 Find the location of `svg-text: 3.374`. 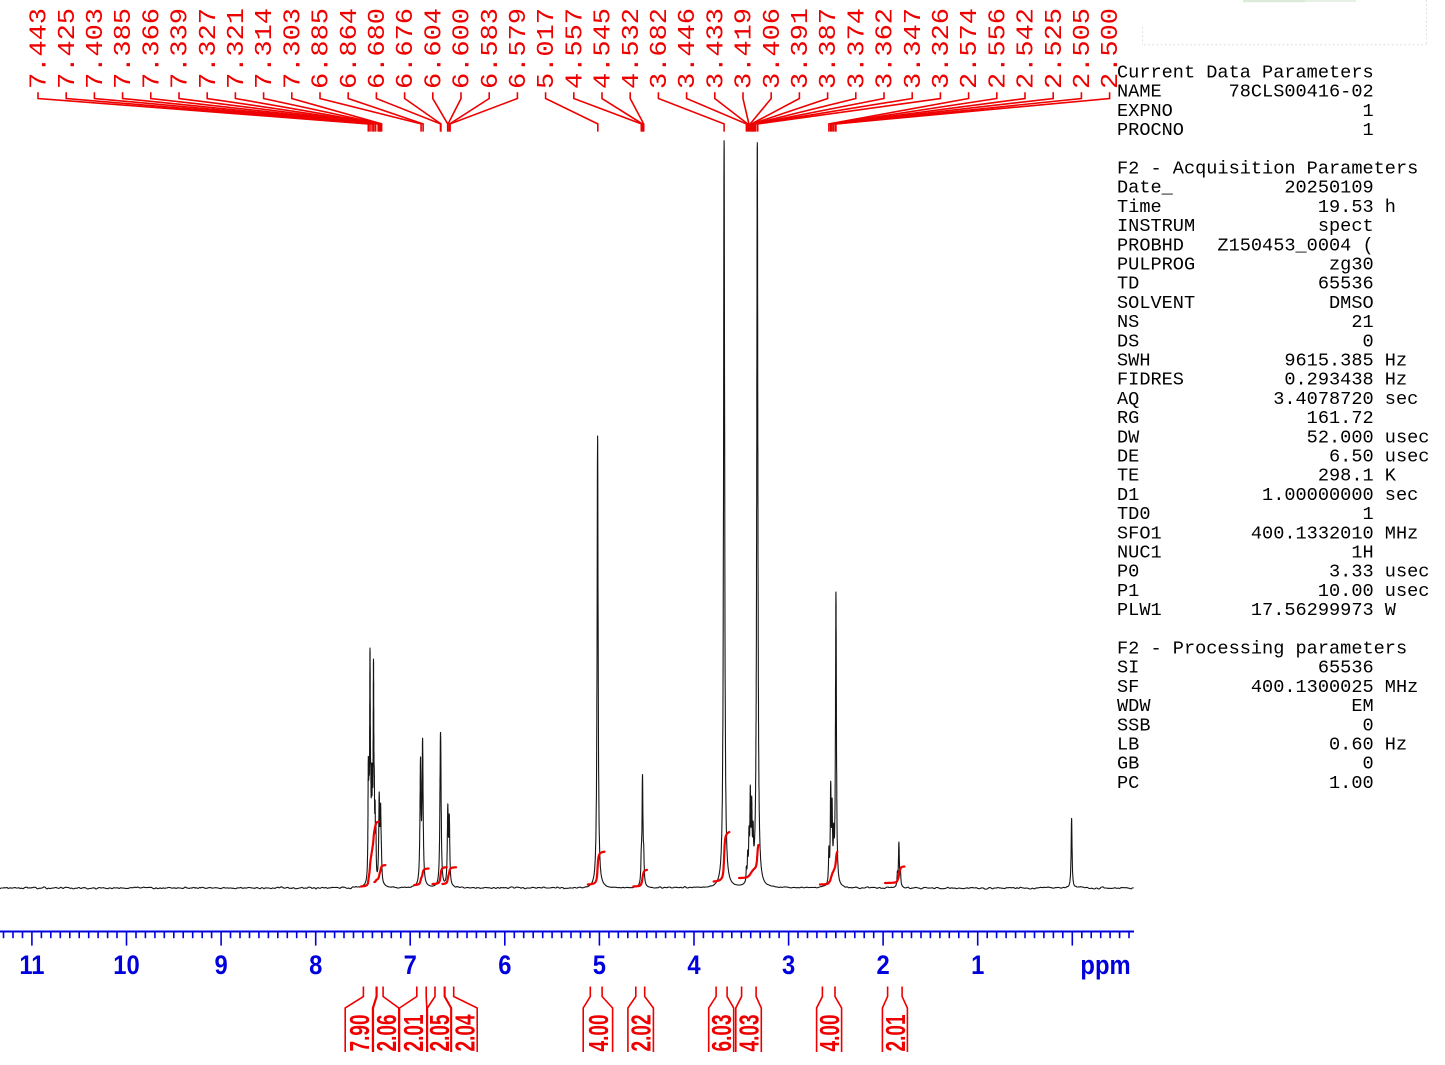

svg-text: 3.374 is located at coordinates (857, 48).